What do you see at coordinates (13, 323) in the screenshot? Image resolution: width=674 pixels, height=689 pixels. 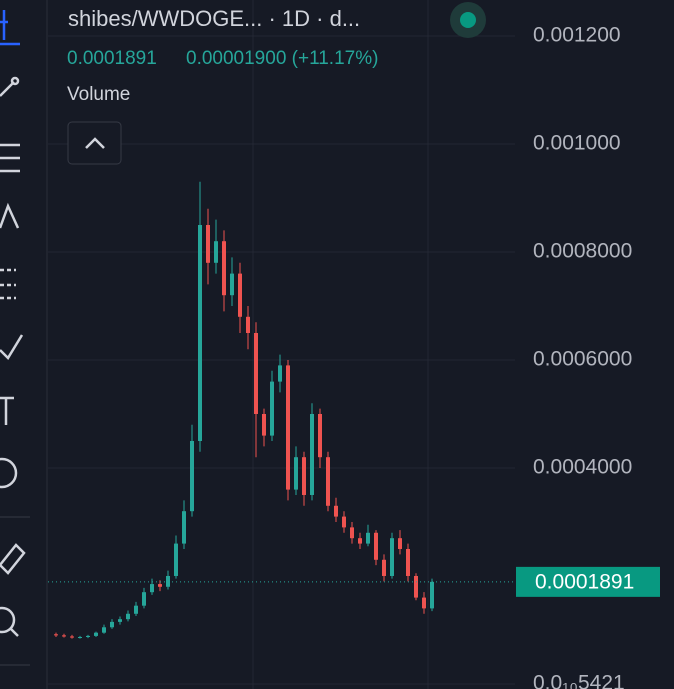 I see `toolbar` at bounding box center [13, 323].